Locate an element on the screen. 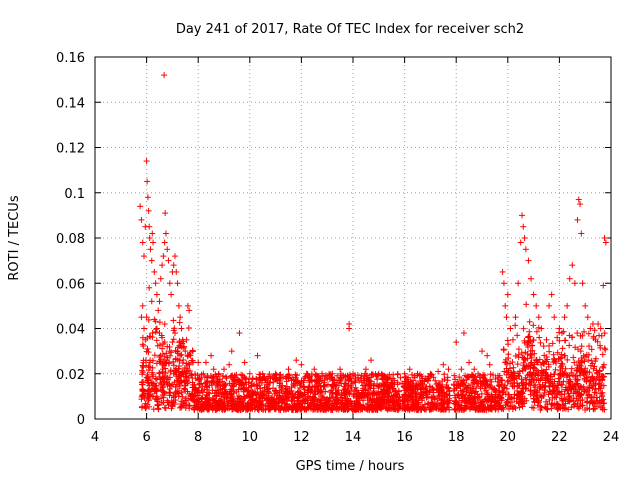 Image resolution: width=640 pixels, height=485 pixels. x-tick-label: 6 is located at coordinates (146, 437).